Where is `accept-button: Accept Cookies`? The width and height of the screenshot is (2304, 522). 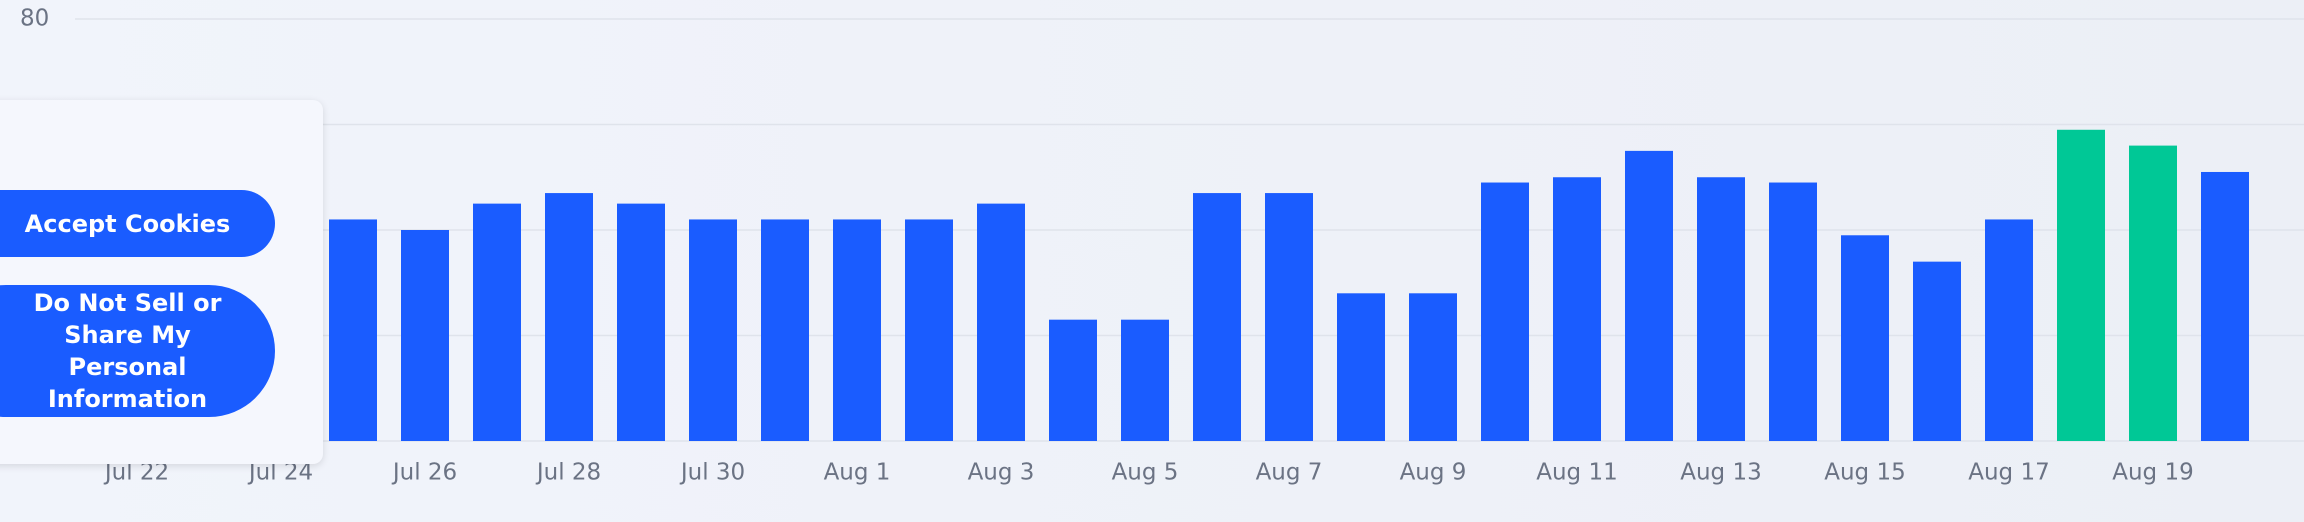
accept-button: Accept Cookies is located at coordinates (137, 223).